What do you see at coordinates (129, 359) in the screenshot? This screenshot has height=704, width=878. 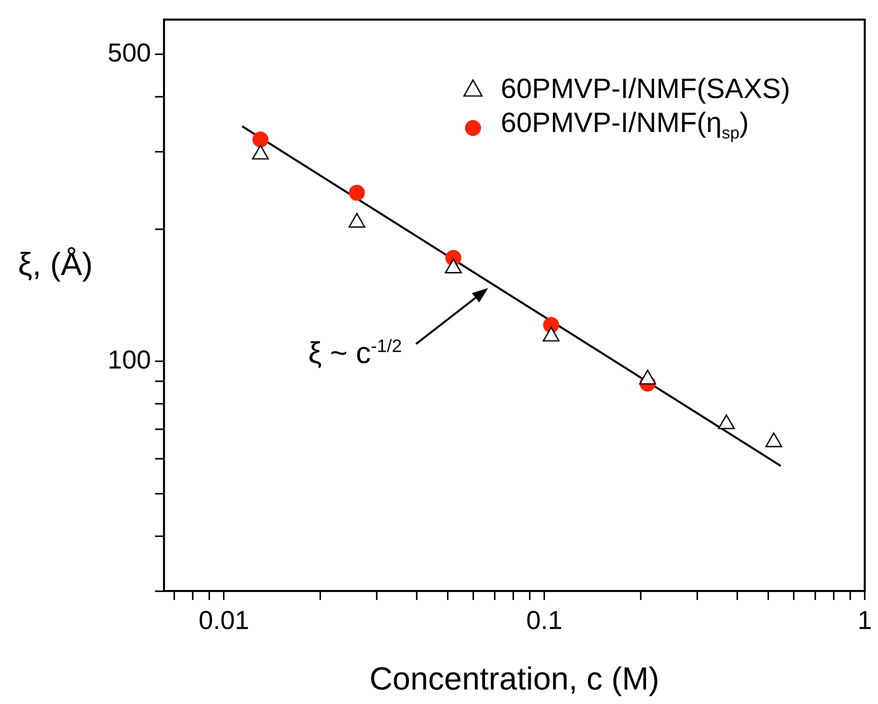 I see `y-tick-label: 100` at bounding box center [129, 359].